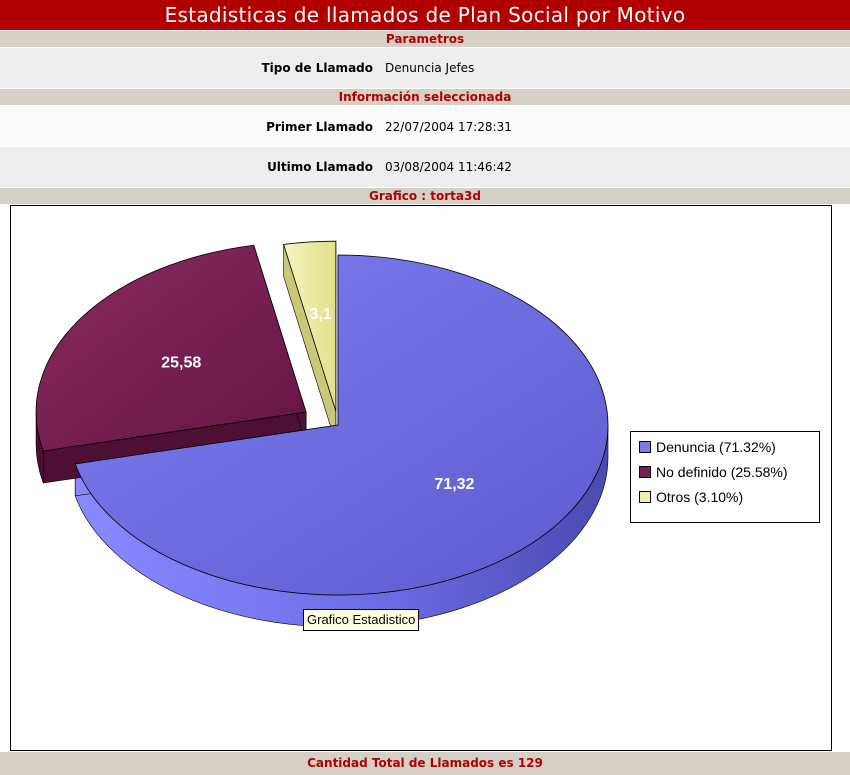  Describe the element at coordinates (454, 484) in the screenshot. I see `data-label-denuncia: 71,32` at that location.